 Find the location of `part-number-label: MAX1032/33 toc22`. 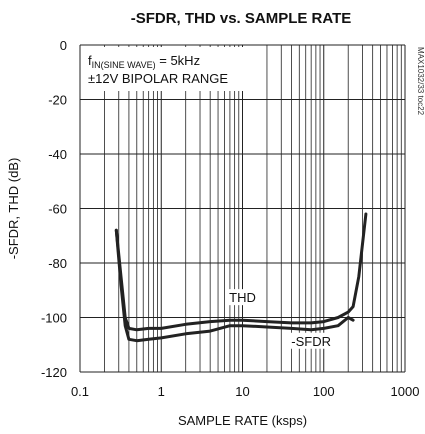

part-number-label: MAX1032/33 toc22 is located at coordinates (420, 81).